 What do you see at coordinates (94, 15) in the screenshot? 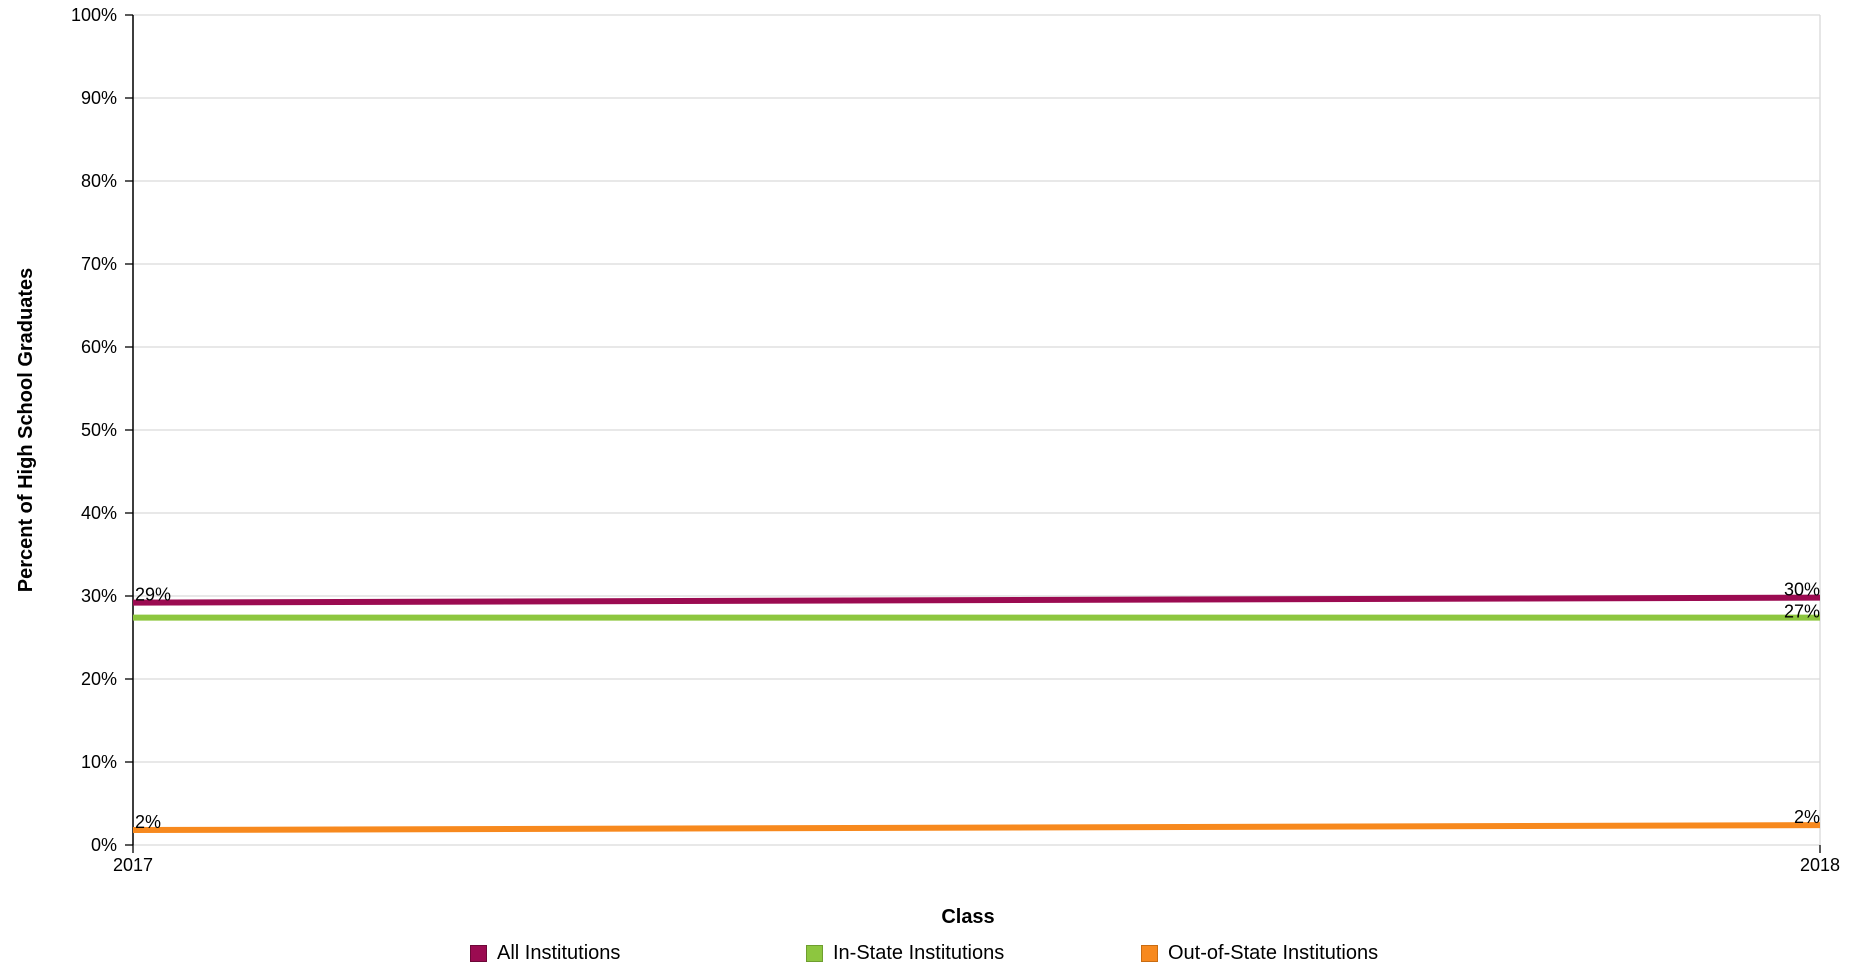
I see `y-tick-label: 100%` at bounding box center [94, 15].